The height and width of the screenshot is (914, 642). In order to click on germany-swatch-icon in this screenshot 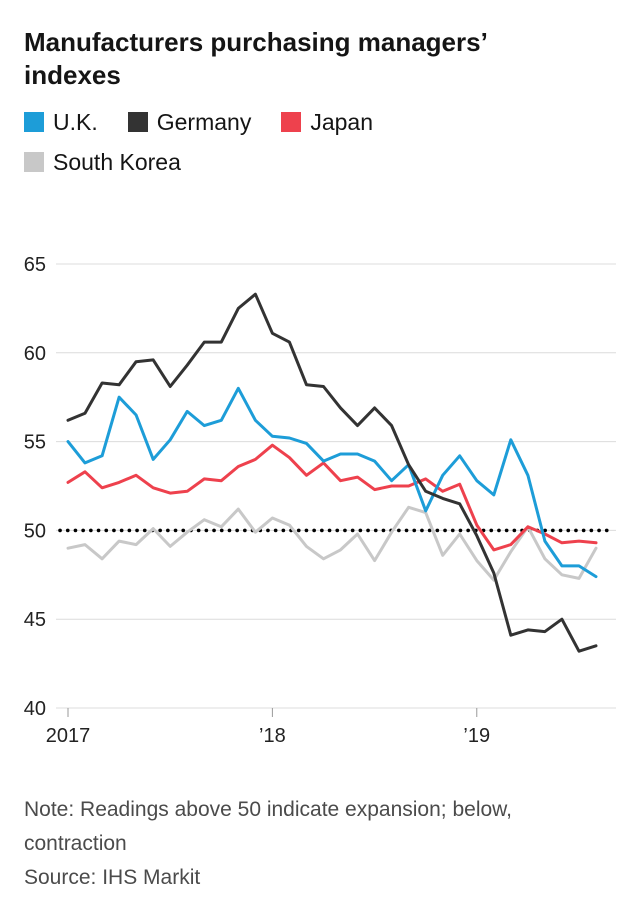, I will do `click(137, 122)`.